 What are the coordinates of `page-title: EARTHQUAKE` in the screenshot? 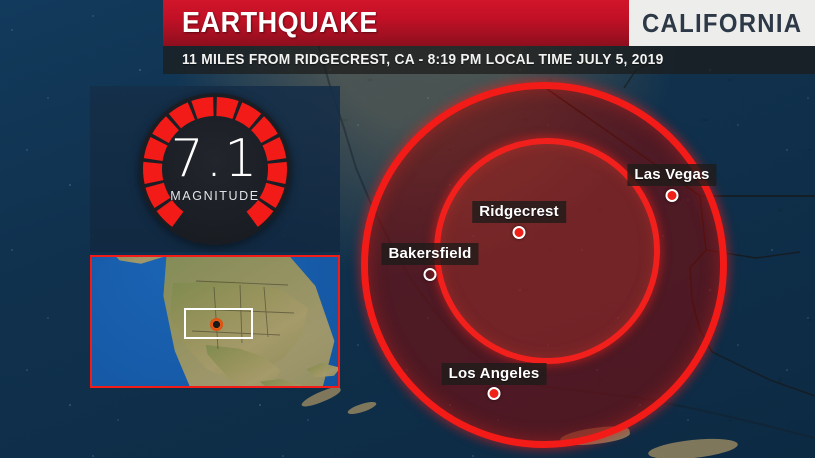 It's located at (280, 22).